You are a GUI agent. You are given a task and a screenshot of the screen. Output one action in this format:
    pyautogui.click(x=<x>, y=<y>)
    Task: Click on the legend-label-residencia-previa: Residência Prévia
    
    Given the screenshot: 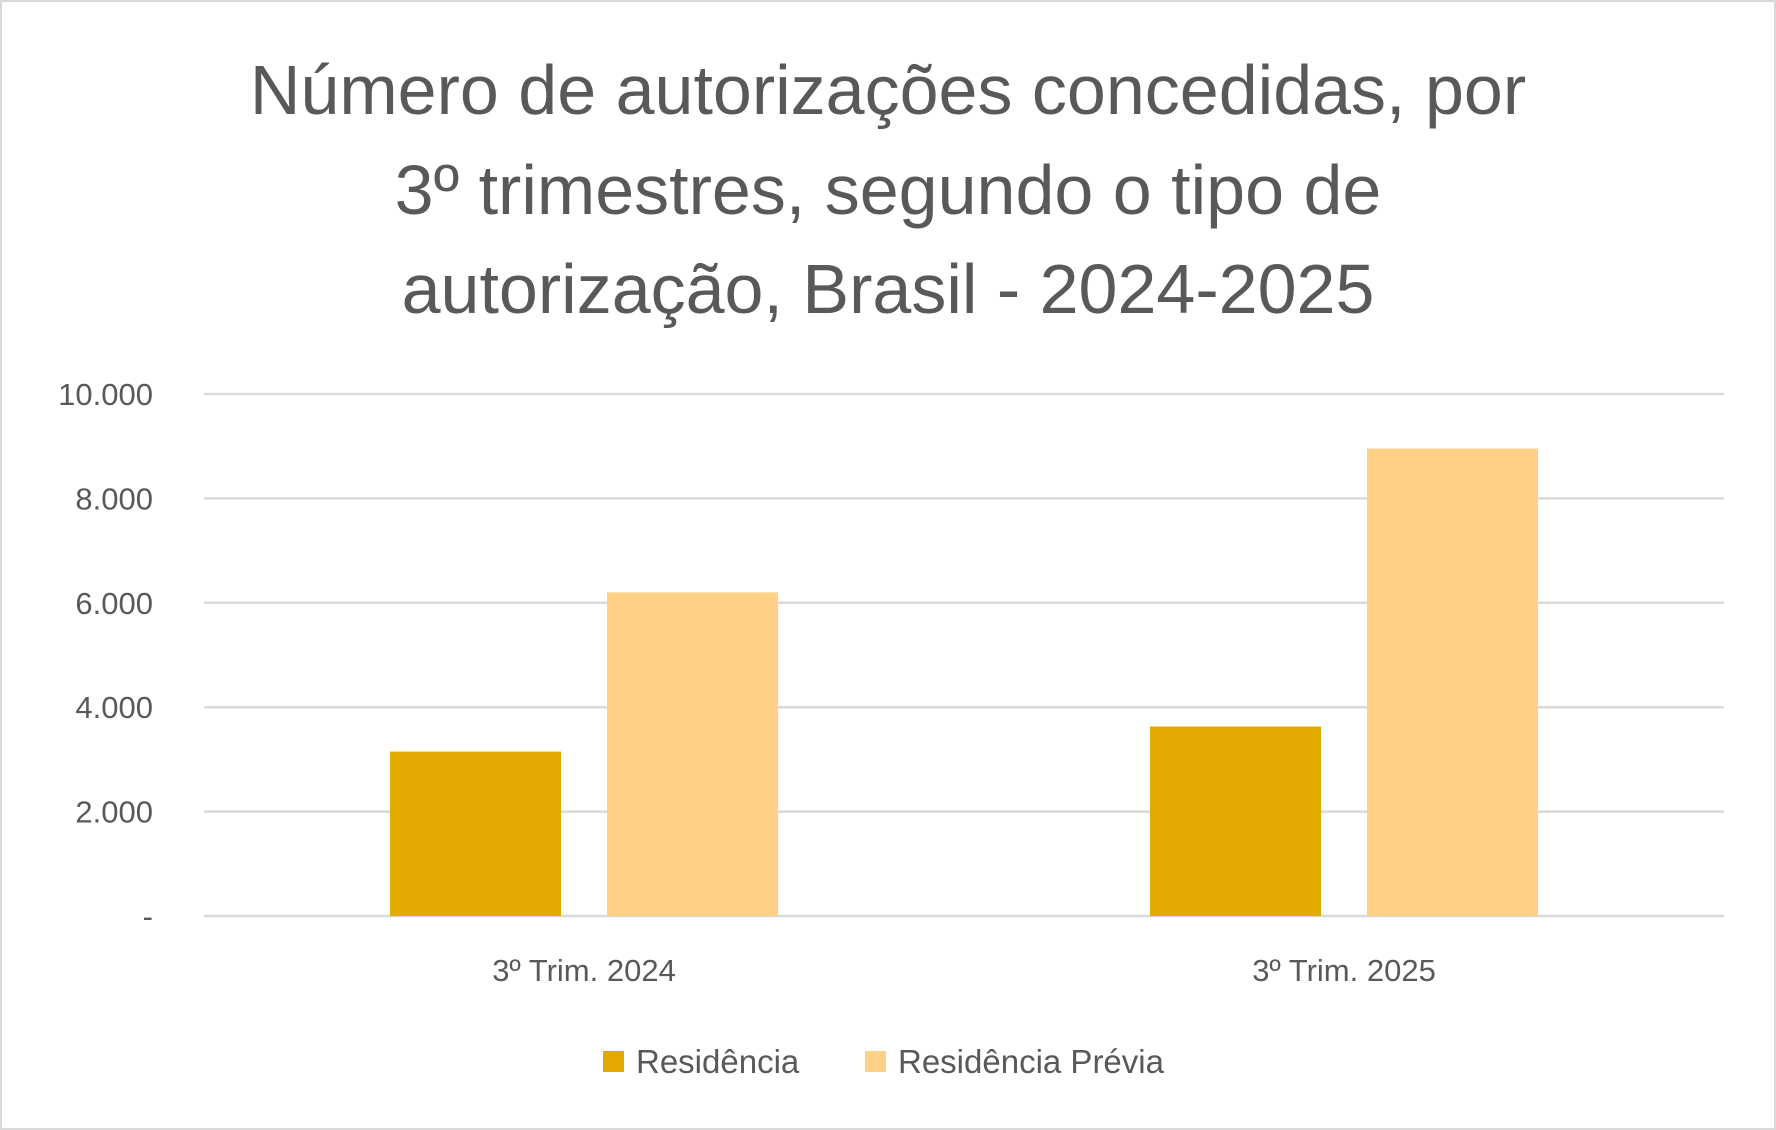 What is the action you would take?
    pyautogui.click(x=1031, y=1061)
    